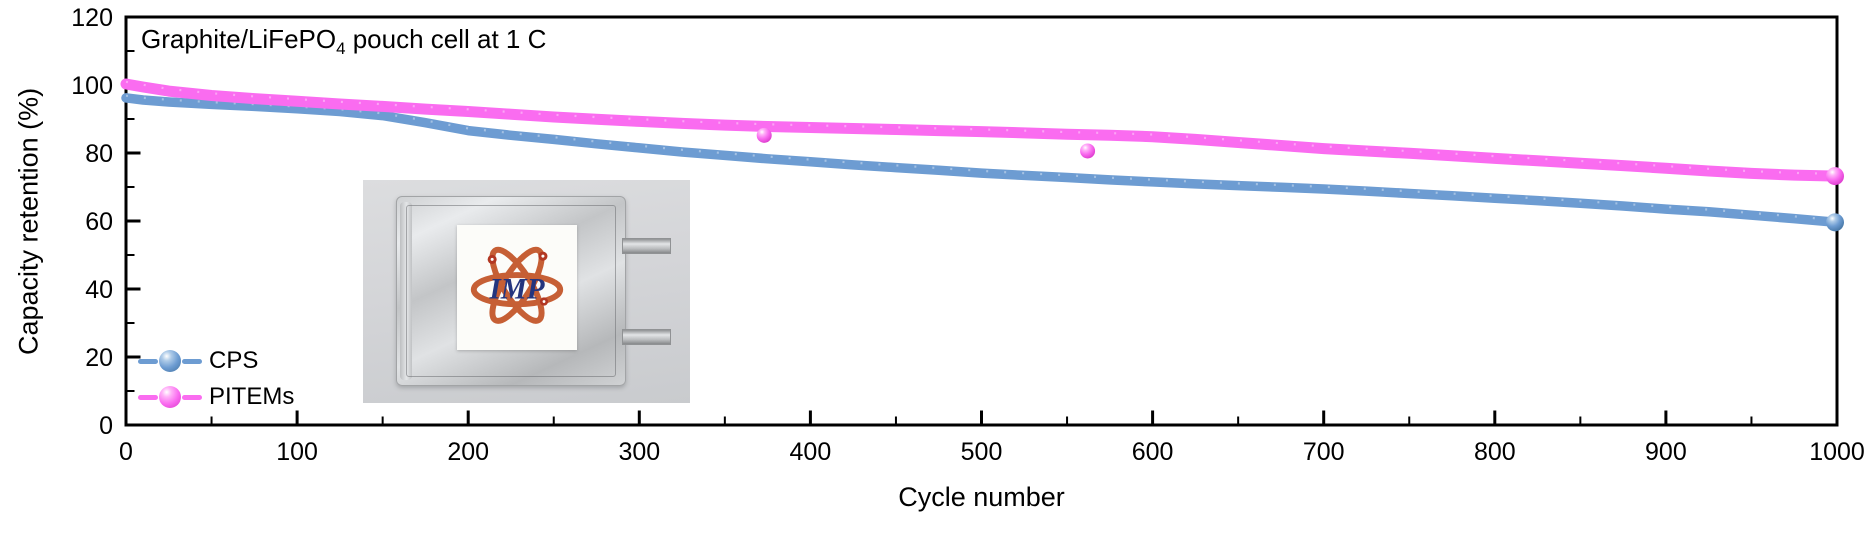 The height and width of the screenshot is (534, 1873). What do you see at coordinates (1666, 452) in the screenshot?
I see `x-tick-label-900: 900` at bounding box center [1666, 452].